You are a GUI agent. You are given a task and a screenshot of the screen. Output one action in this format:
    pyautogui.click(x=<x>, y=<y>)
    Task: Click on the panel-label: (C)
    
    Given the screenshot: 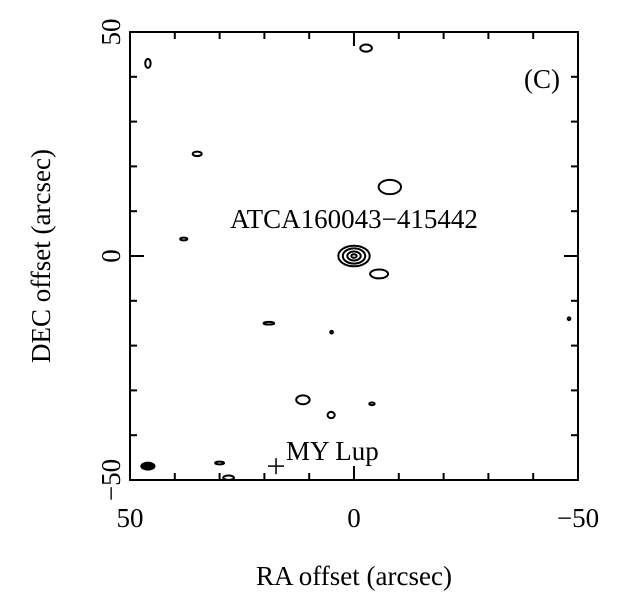 What is the action you would take?
    pyautogui.click(x=542, y=79)
    